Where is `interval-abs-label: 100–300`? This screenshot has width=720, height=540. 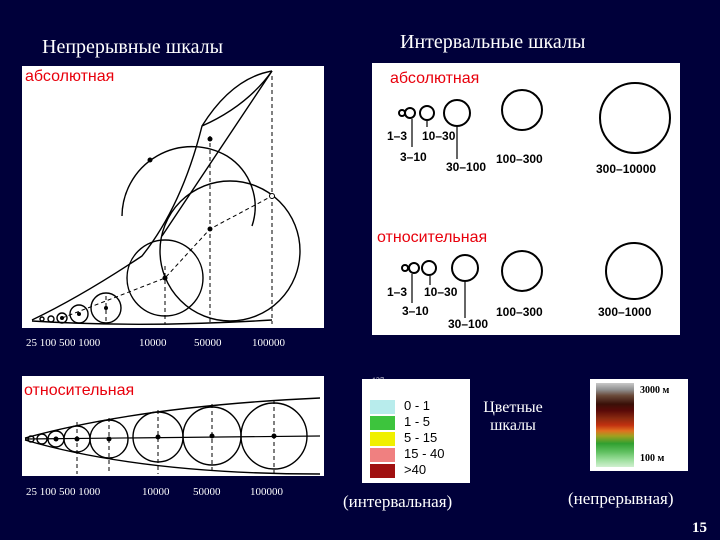 interval-abs-label: 100–300 is located at coordinates (519, 159).